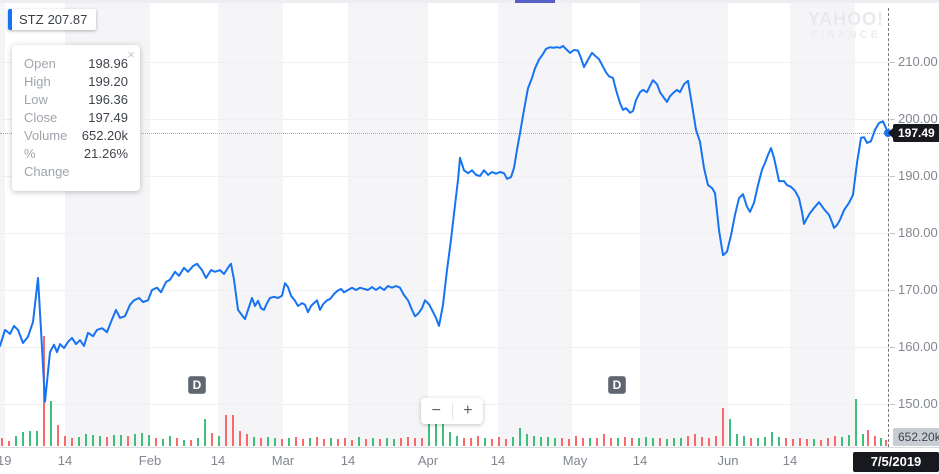 The image size is (939, 474). I want to click on volume-badge-value: 652.20k, so click(918, 437).